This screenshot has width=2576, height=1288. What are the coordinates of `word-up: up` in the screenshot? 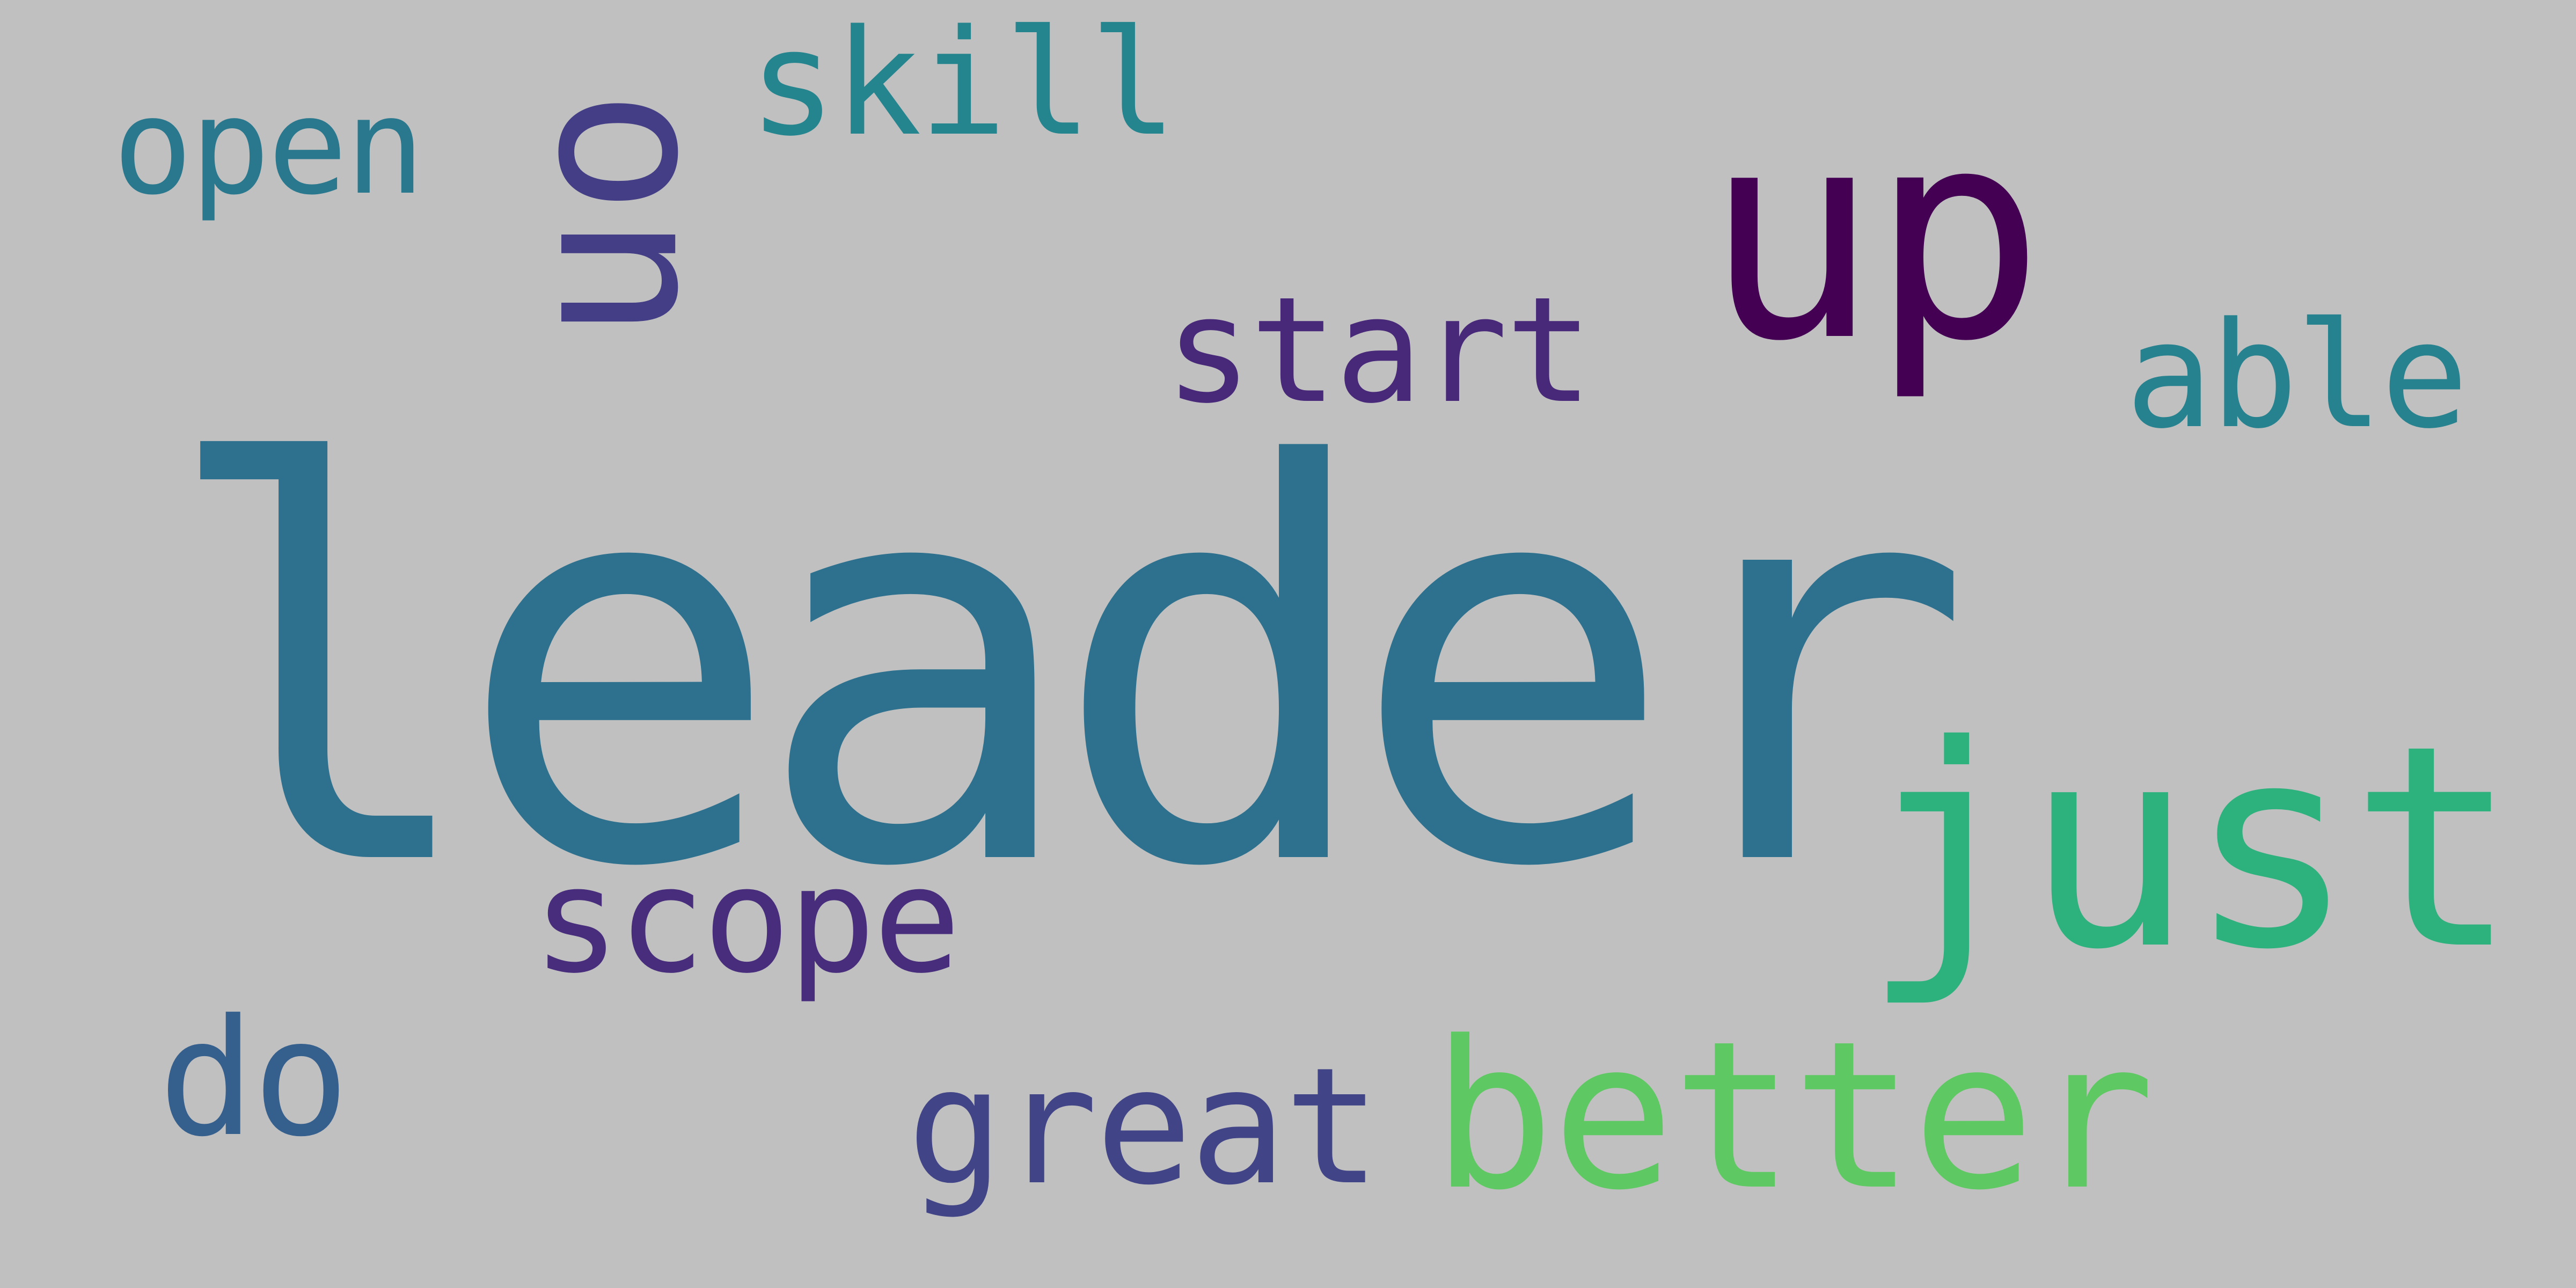 It's located at (1874, 236).